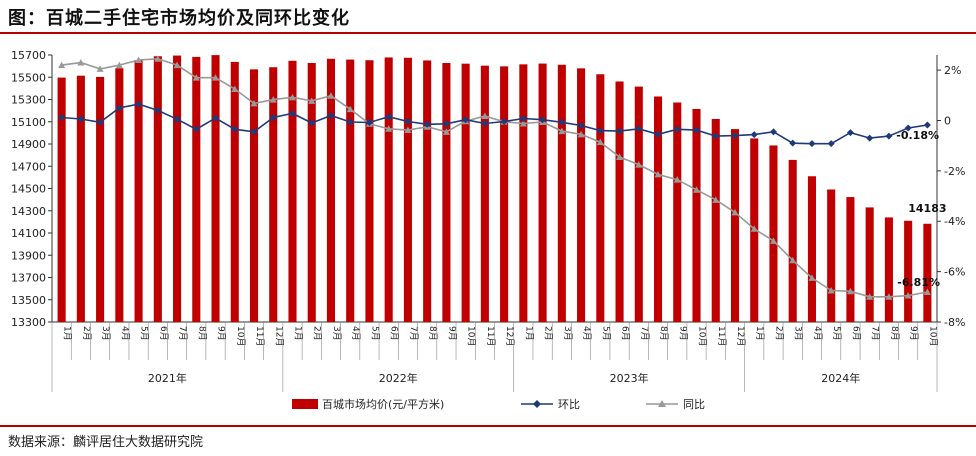  What do you see at coordinates (875, 333) in the screenshot?
I see `month-label: 7月` at bounding box center [875, 333].